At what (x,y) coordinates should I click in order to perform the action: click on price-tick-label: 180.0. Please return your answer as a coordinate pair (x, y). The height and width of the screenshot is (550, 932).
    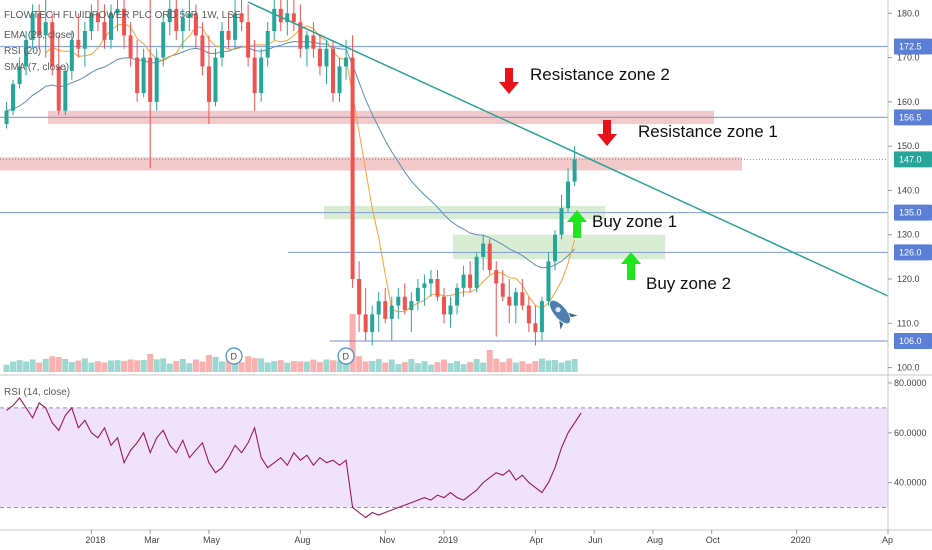
    Looking at the image, I should click on (908, 13).